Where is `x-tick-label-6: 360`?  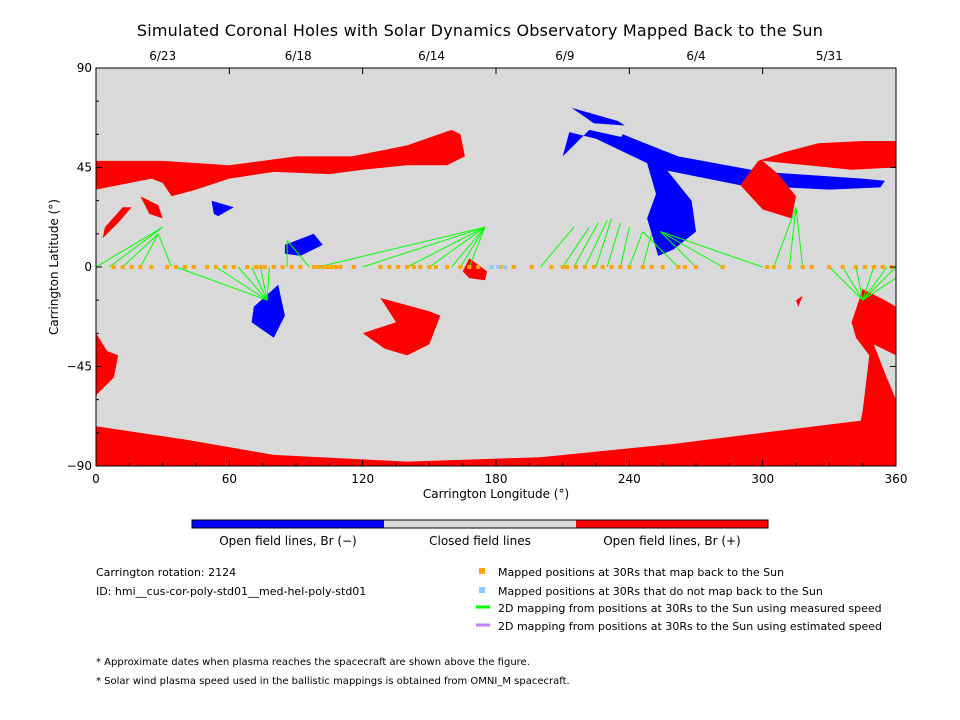
x-tick-label-6: 360 is located at coordinates (896, 479).